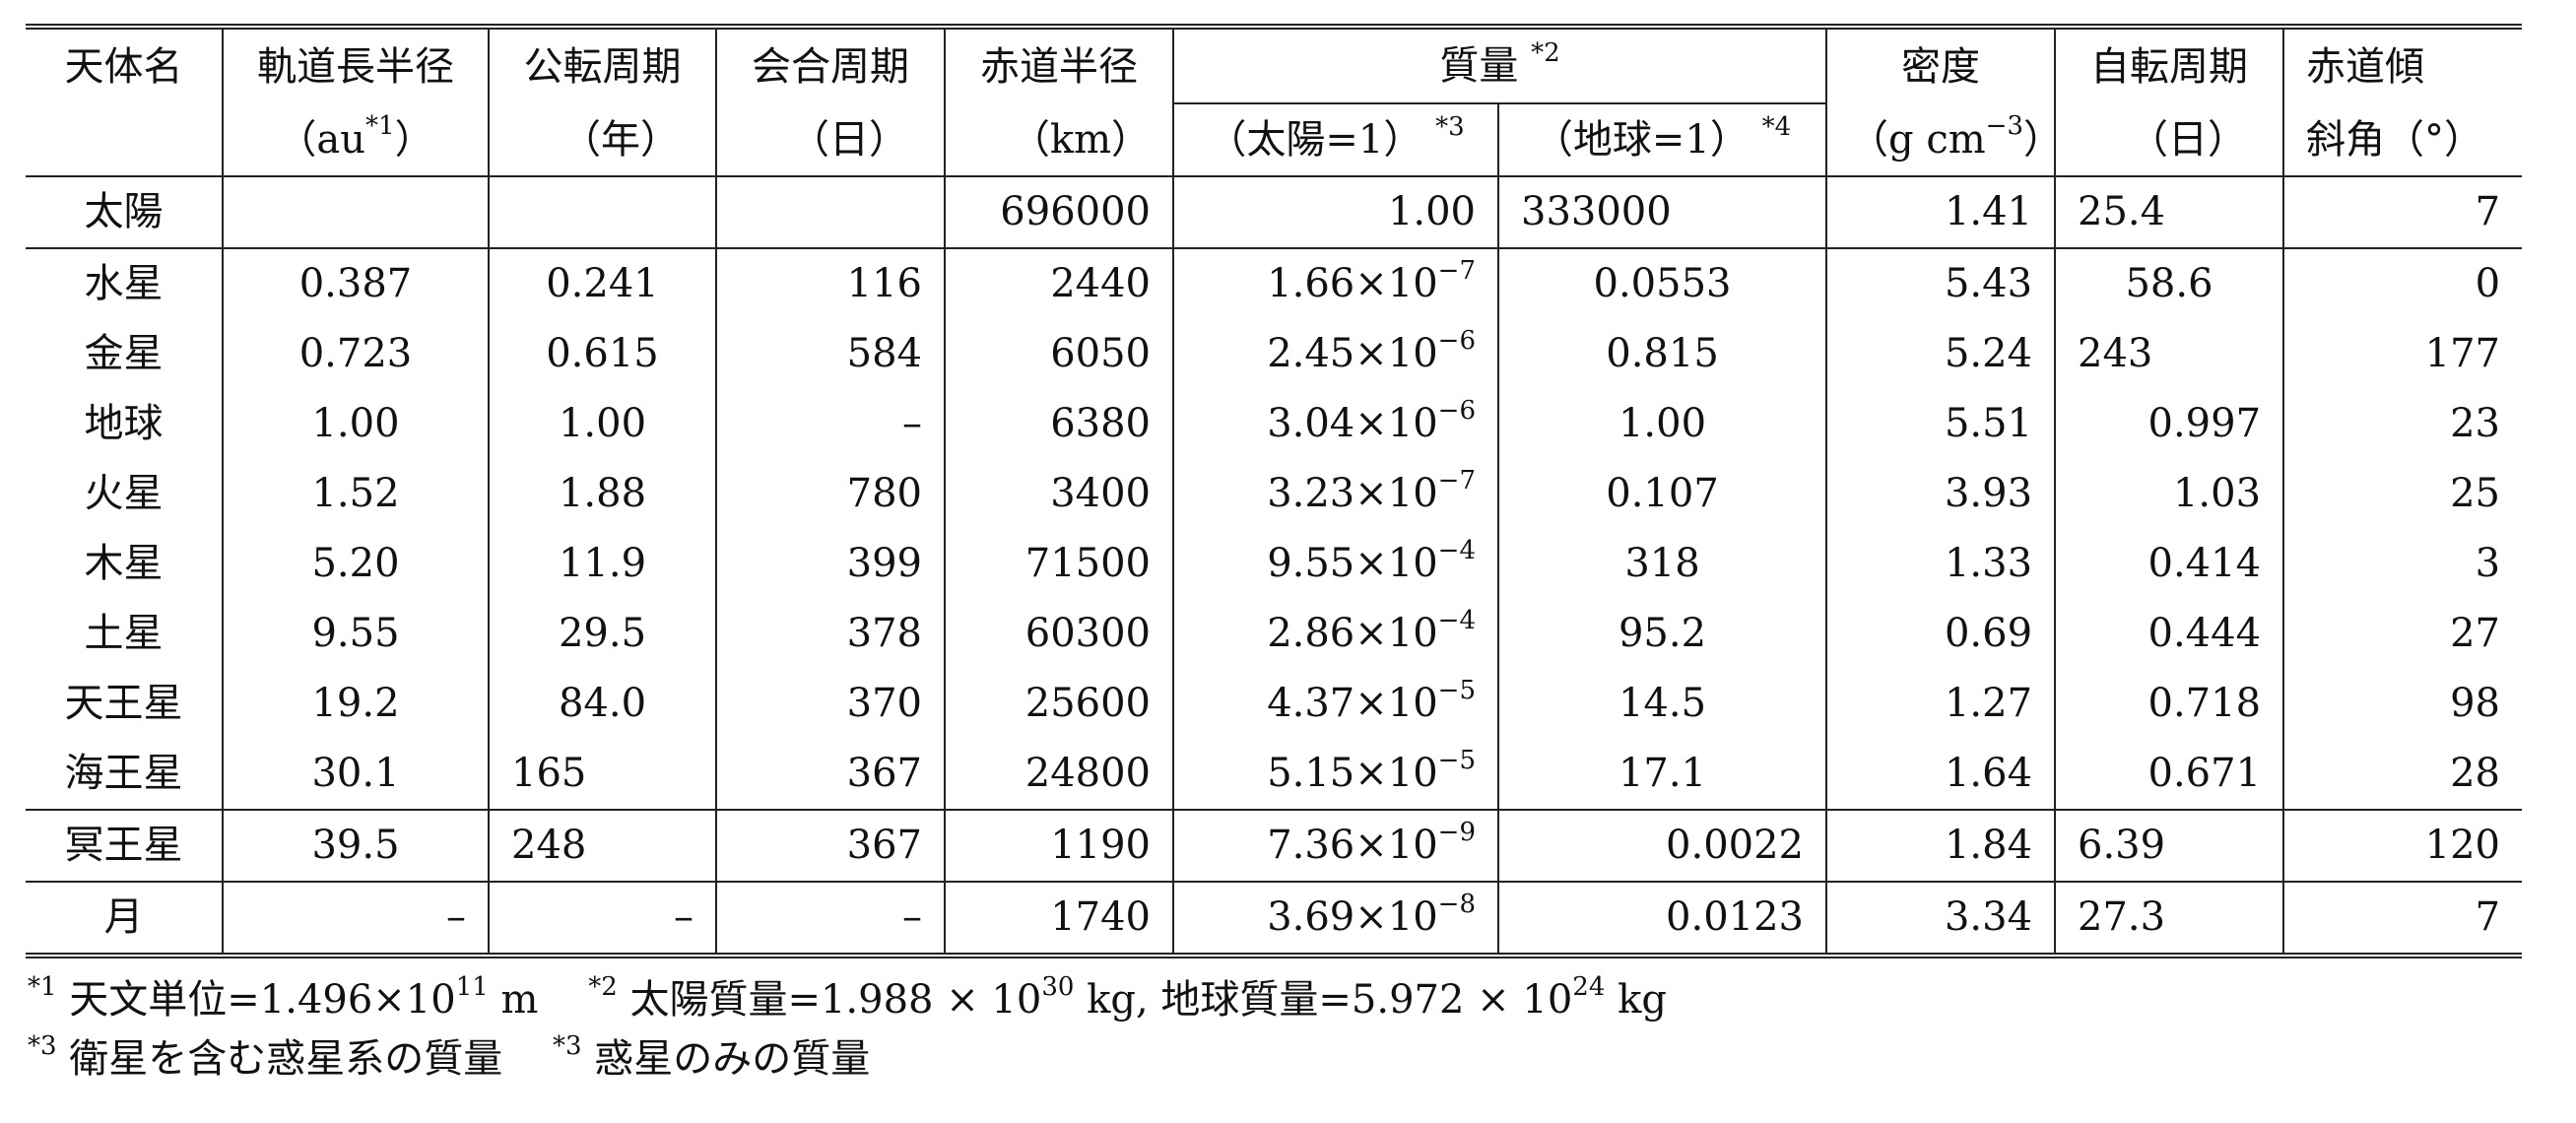  Describe the element at coordinates (1662, 494) in the screenshot. I see `row-mass-earth: 0.107` at that location.